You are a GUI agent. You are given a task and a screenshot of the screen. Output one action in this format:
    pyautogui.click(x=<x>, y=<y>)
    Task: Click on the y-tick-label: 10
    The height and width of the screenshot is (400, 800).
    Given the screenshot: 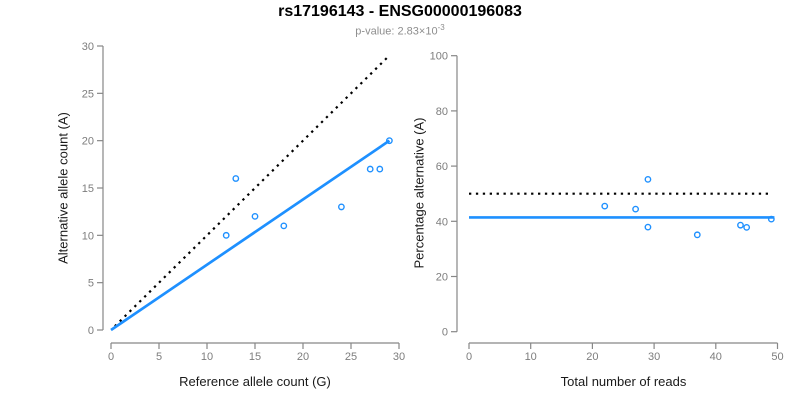 What is the action you would take?
    pyautogui.click(x=88, y=236)
    